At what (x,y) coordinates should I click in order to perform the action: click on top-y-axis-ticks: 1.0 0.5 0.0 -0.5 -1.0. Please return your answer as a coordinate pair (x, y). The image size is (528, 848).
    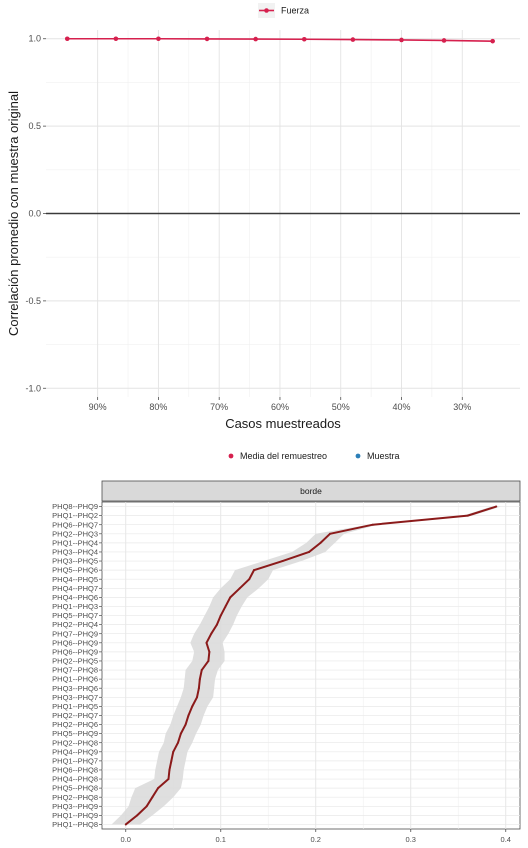
    Looking at the image, I should click on (35, 213).